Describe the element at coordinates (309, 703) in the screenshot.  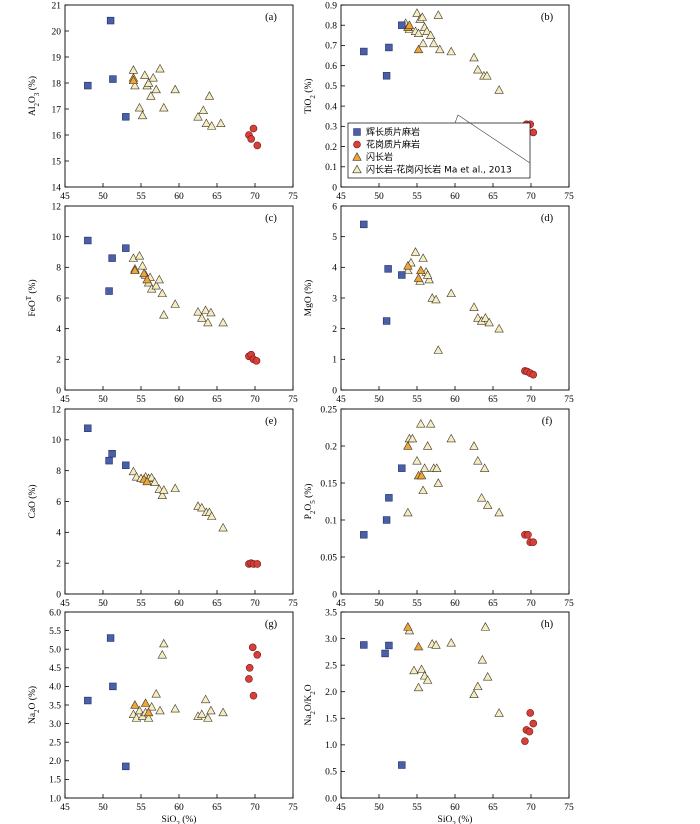
I see `label-part: O/K` at that location.